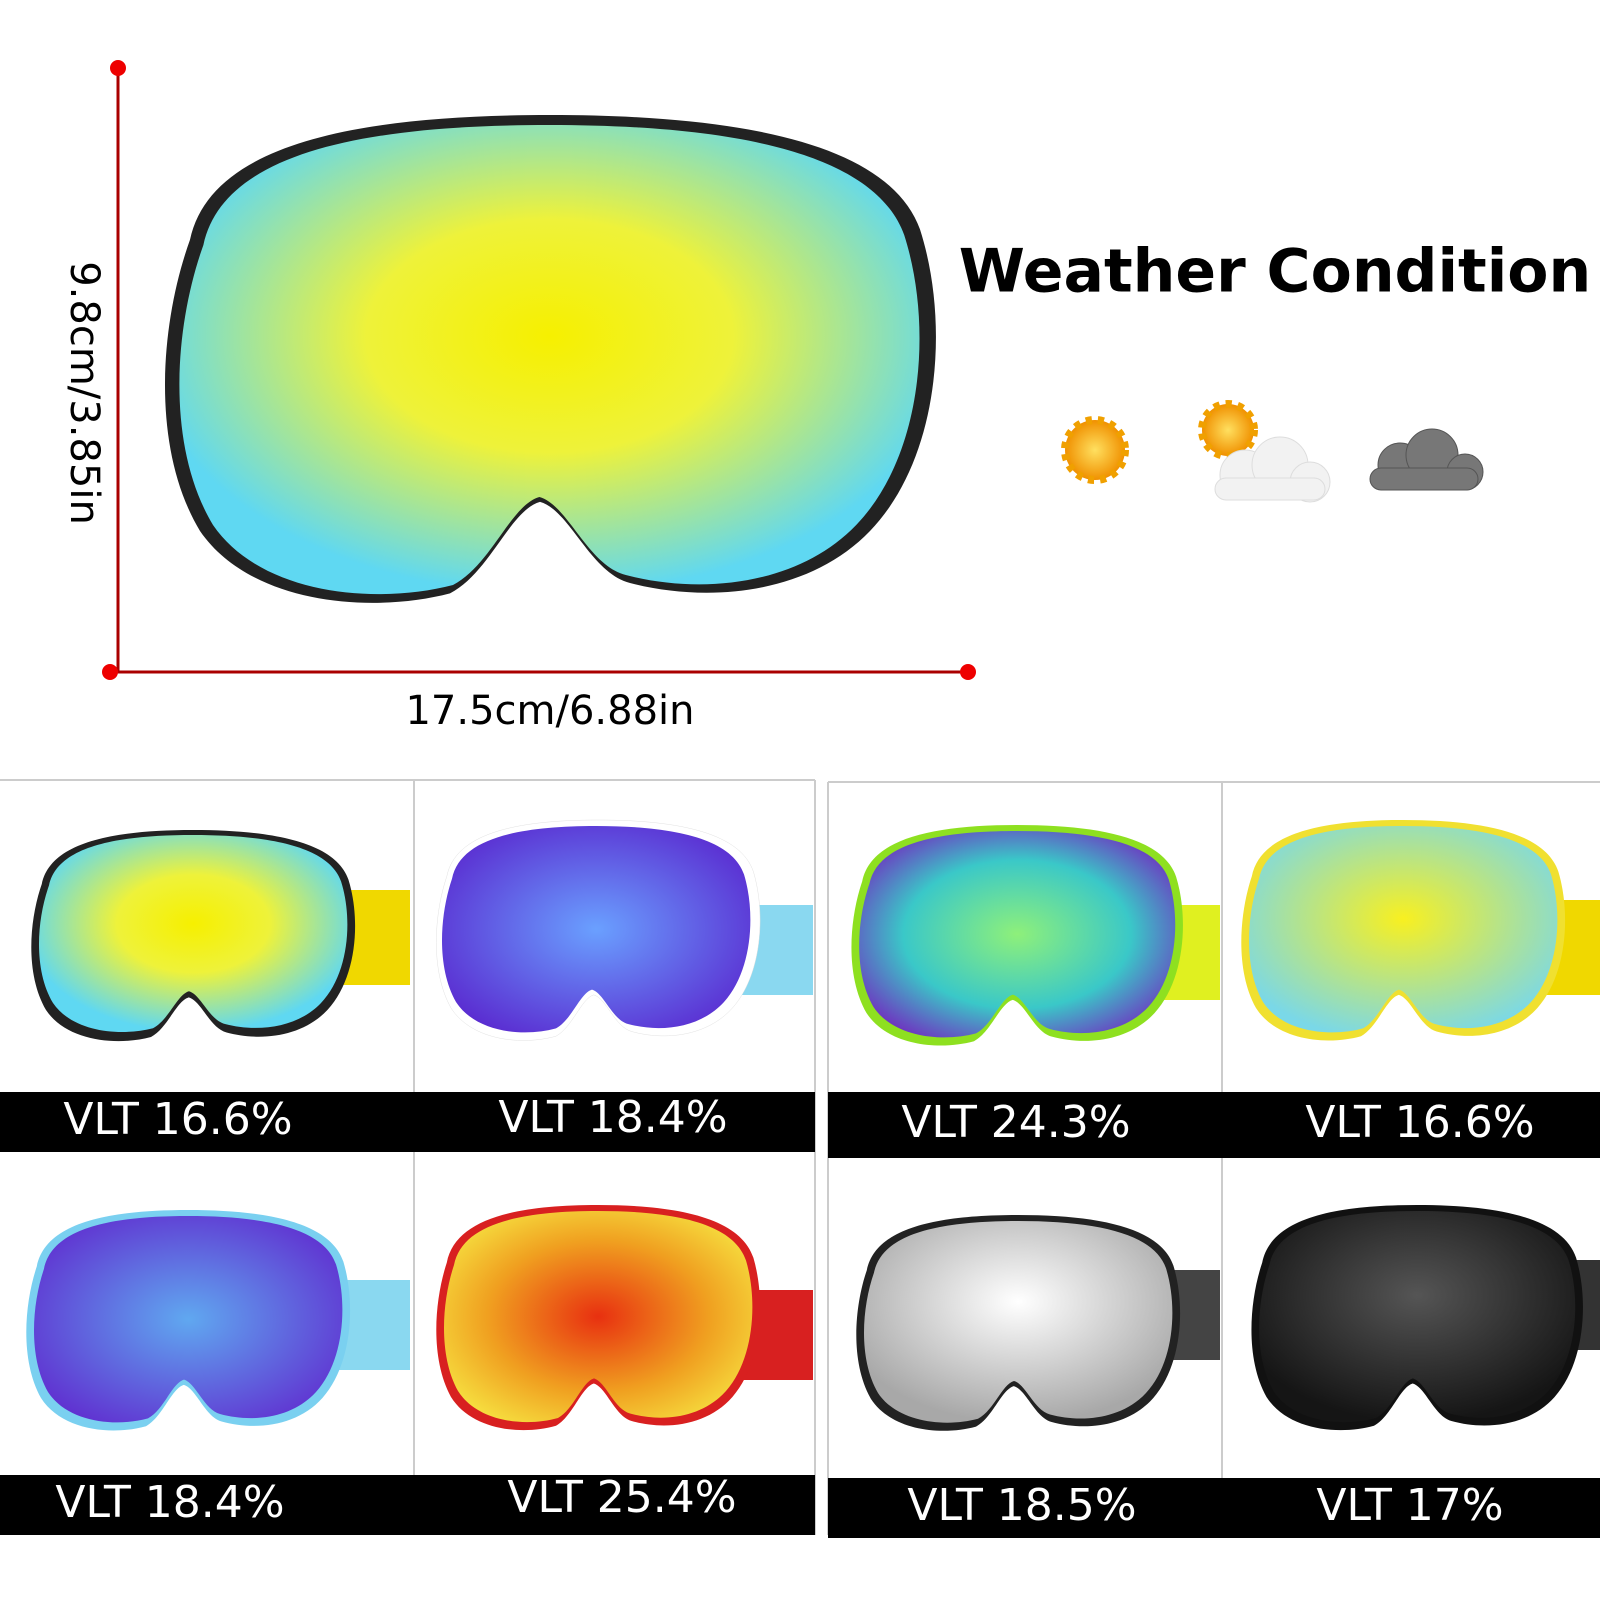  What do you see at coordinates (1275, 272) in the screenshot?
I see `weather-title: Weather Condition` at bounding box center [1275, 272].